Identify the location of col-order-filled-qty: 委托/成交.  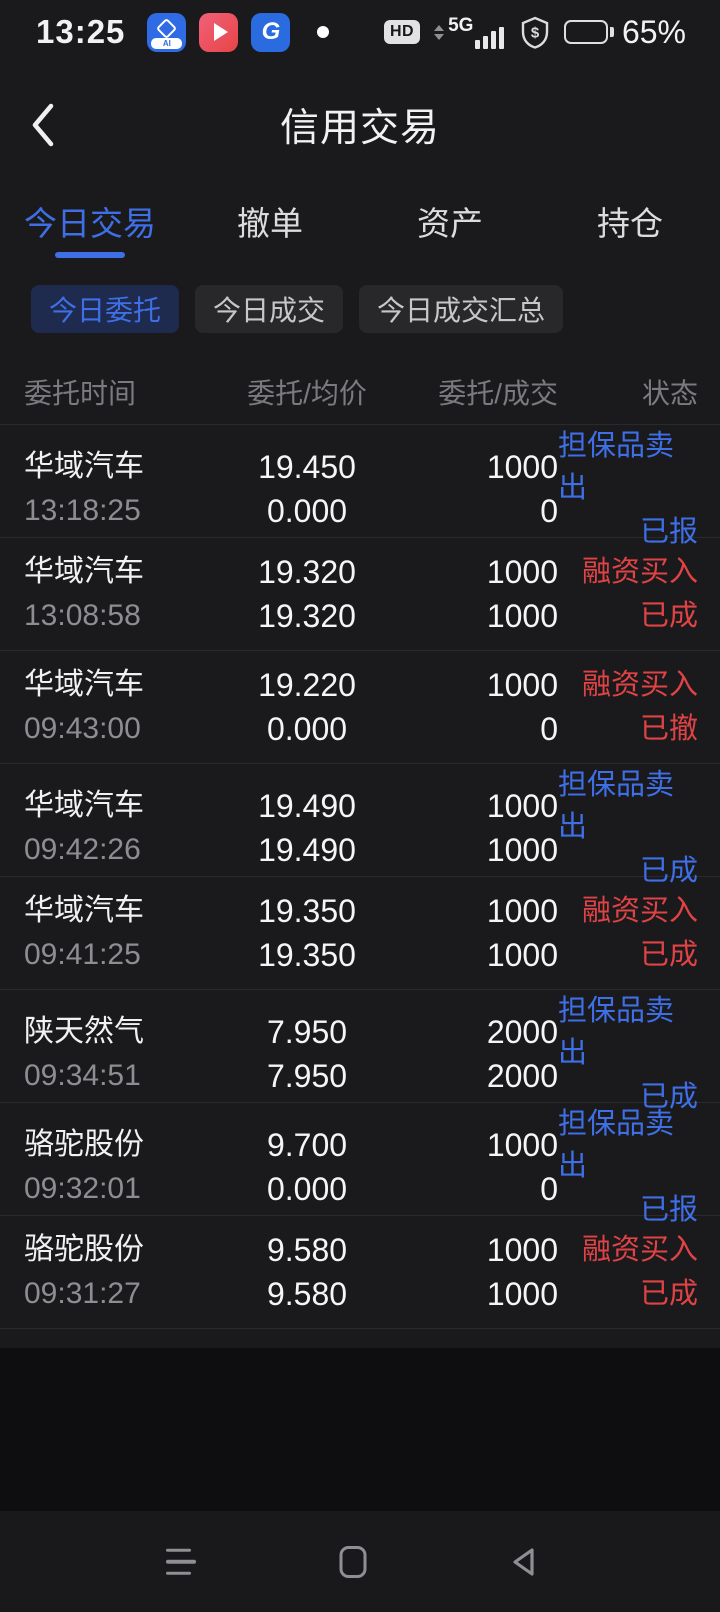
(498, 393).